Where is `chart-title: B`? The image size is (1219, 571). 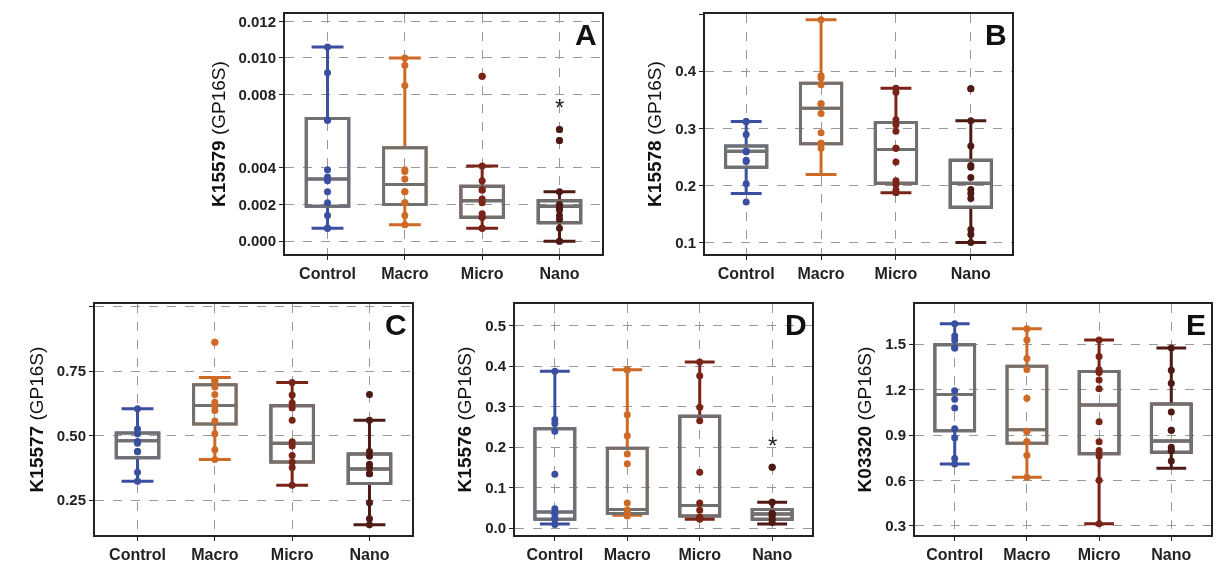 chart-title: B is located at coordinates (996, 34).